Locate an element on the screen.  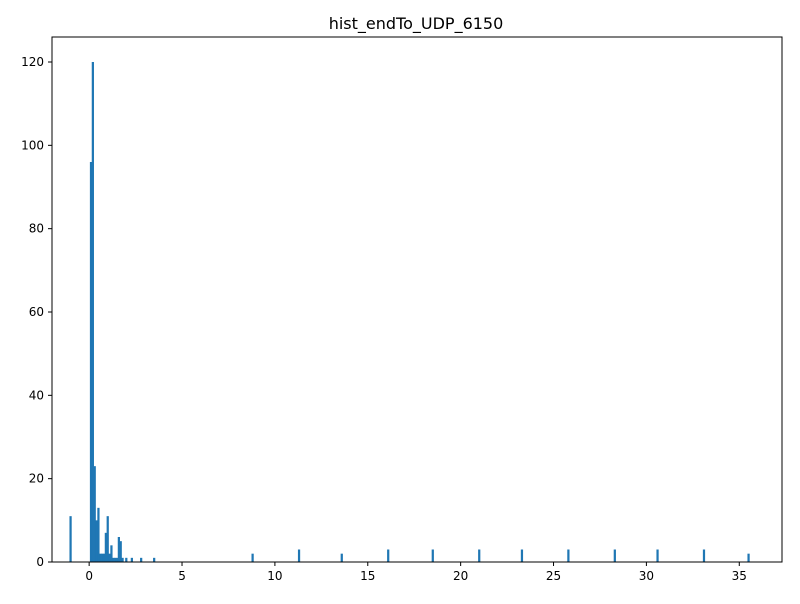
x-tick-label: 5 is located at coordinates (182, 576).